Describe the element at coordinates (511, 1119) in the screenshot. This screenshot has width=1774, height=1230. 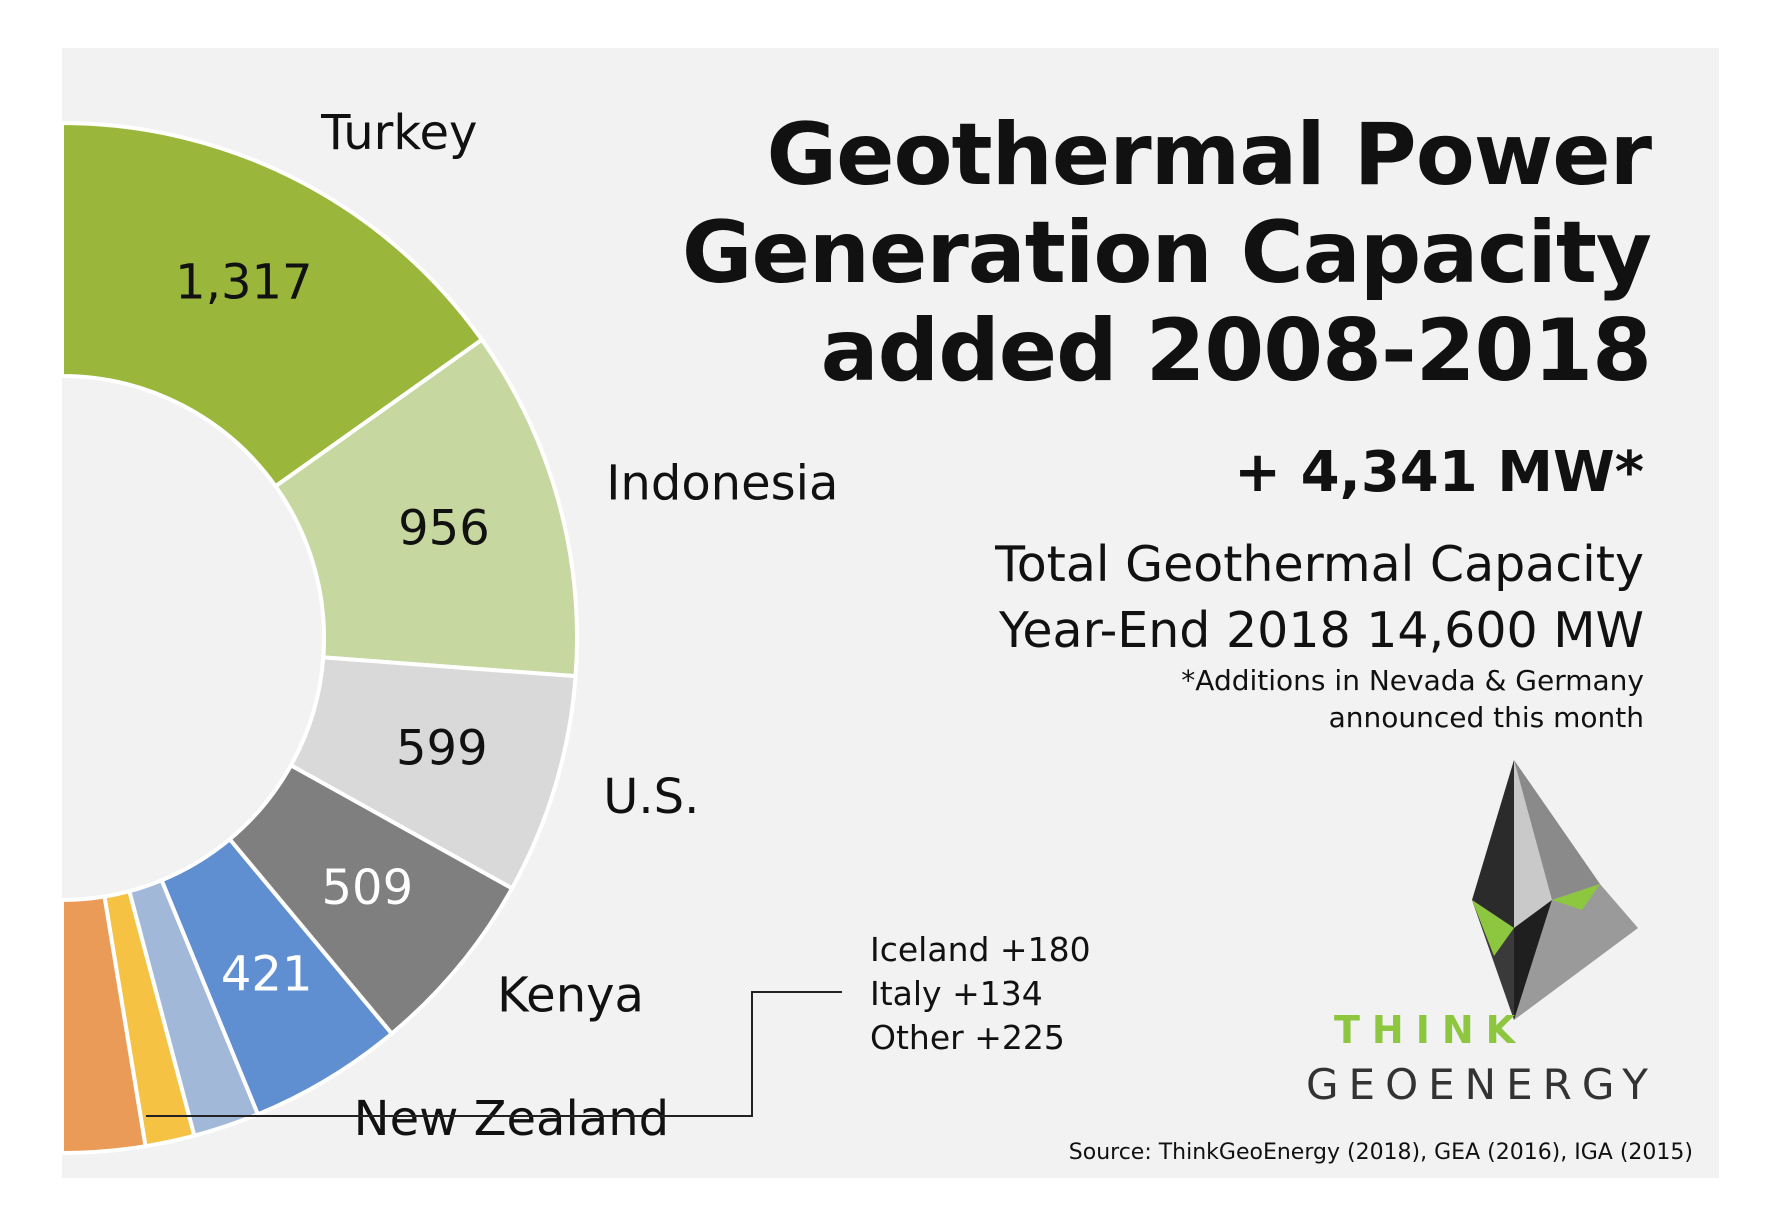
I see `slice-name-new-zealand: New Zealand` at that location.